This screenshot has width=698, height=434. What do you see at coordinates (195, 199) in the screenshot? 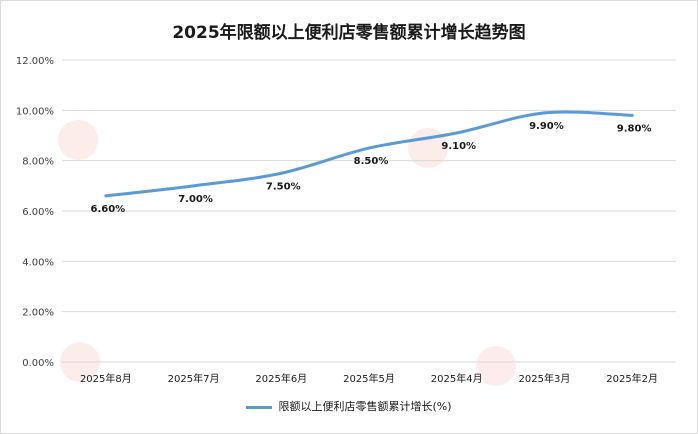
I see `data-label: 7.00%` at bounding box center [195, 199].